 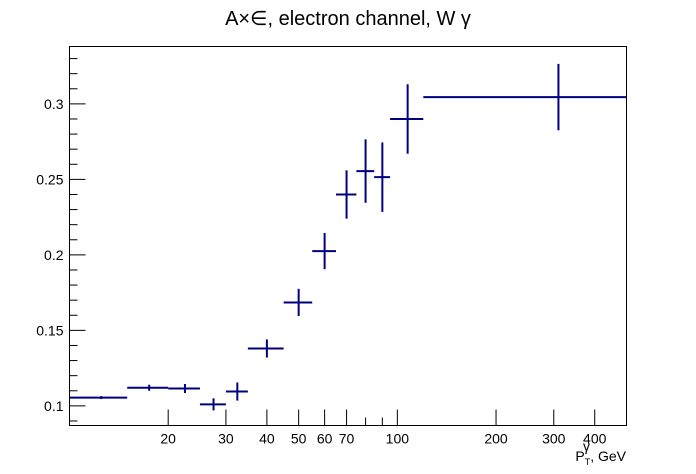 I want to click on x-axis-title-sup: γ, so click(x=586, y=446).